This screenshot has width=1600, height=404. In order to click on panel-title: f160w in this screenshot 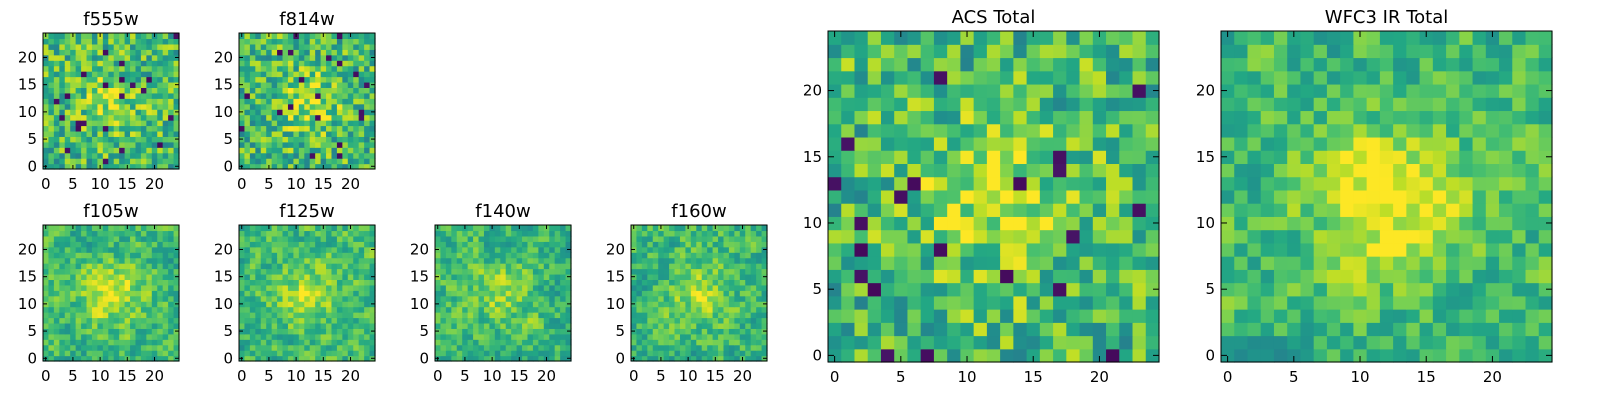, I will do `click(698, 211)`.